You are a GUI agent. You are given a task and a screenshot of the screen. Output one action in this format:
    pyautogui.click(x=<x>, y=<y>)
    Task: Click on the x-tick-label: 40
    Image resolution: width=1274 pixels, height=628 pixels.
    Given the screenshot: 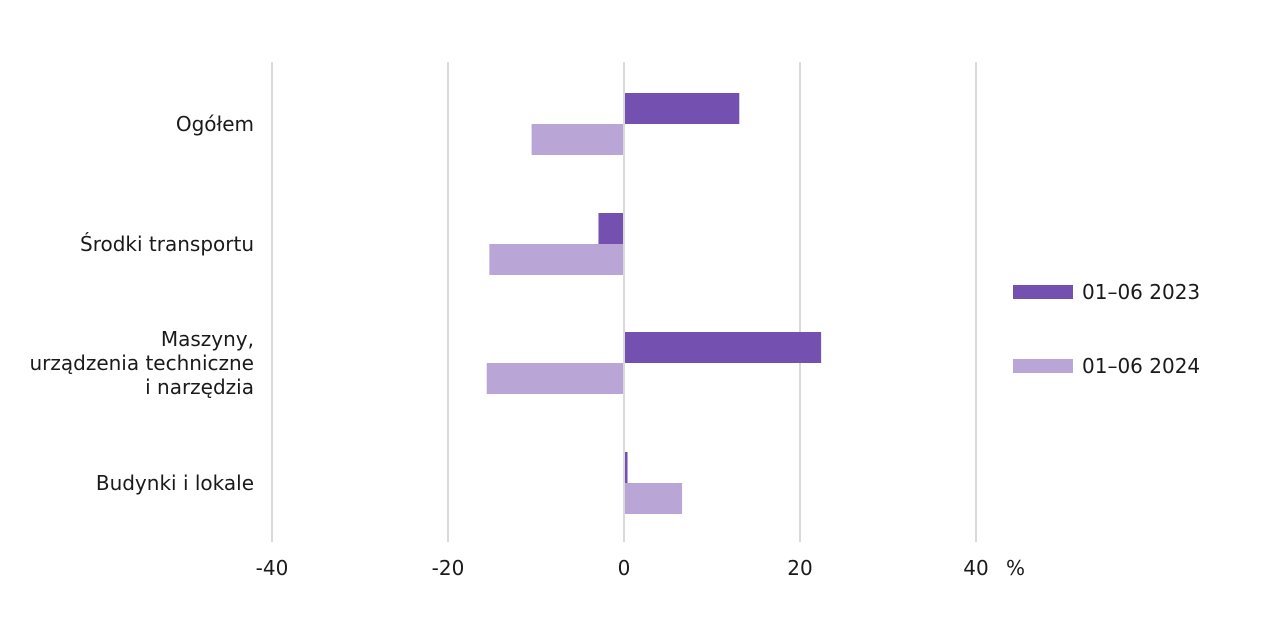 What is the action you would take?
    pyautogui.click(x=975, y=568)
    